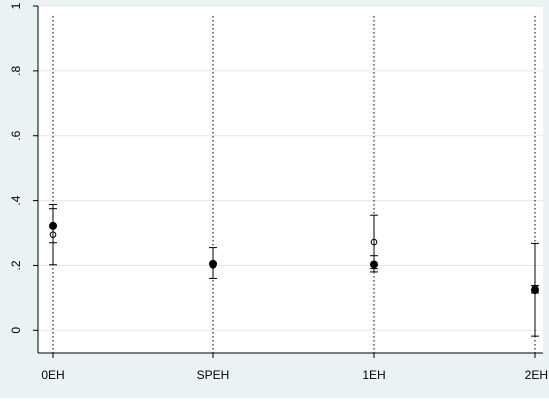 The height and width of the screenshot is (403, 549). I want to click on y-tick-label: .2, so click(16, 265).